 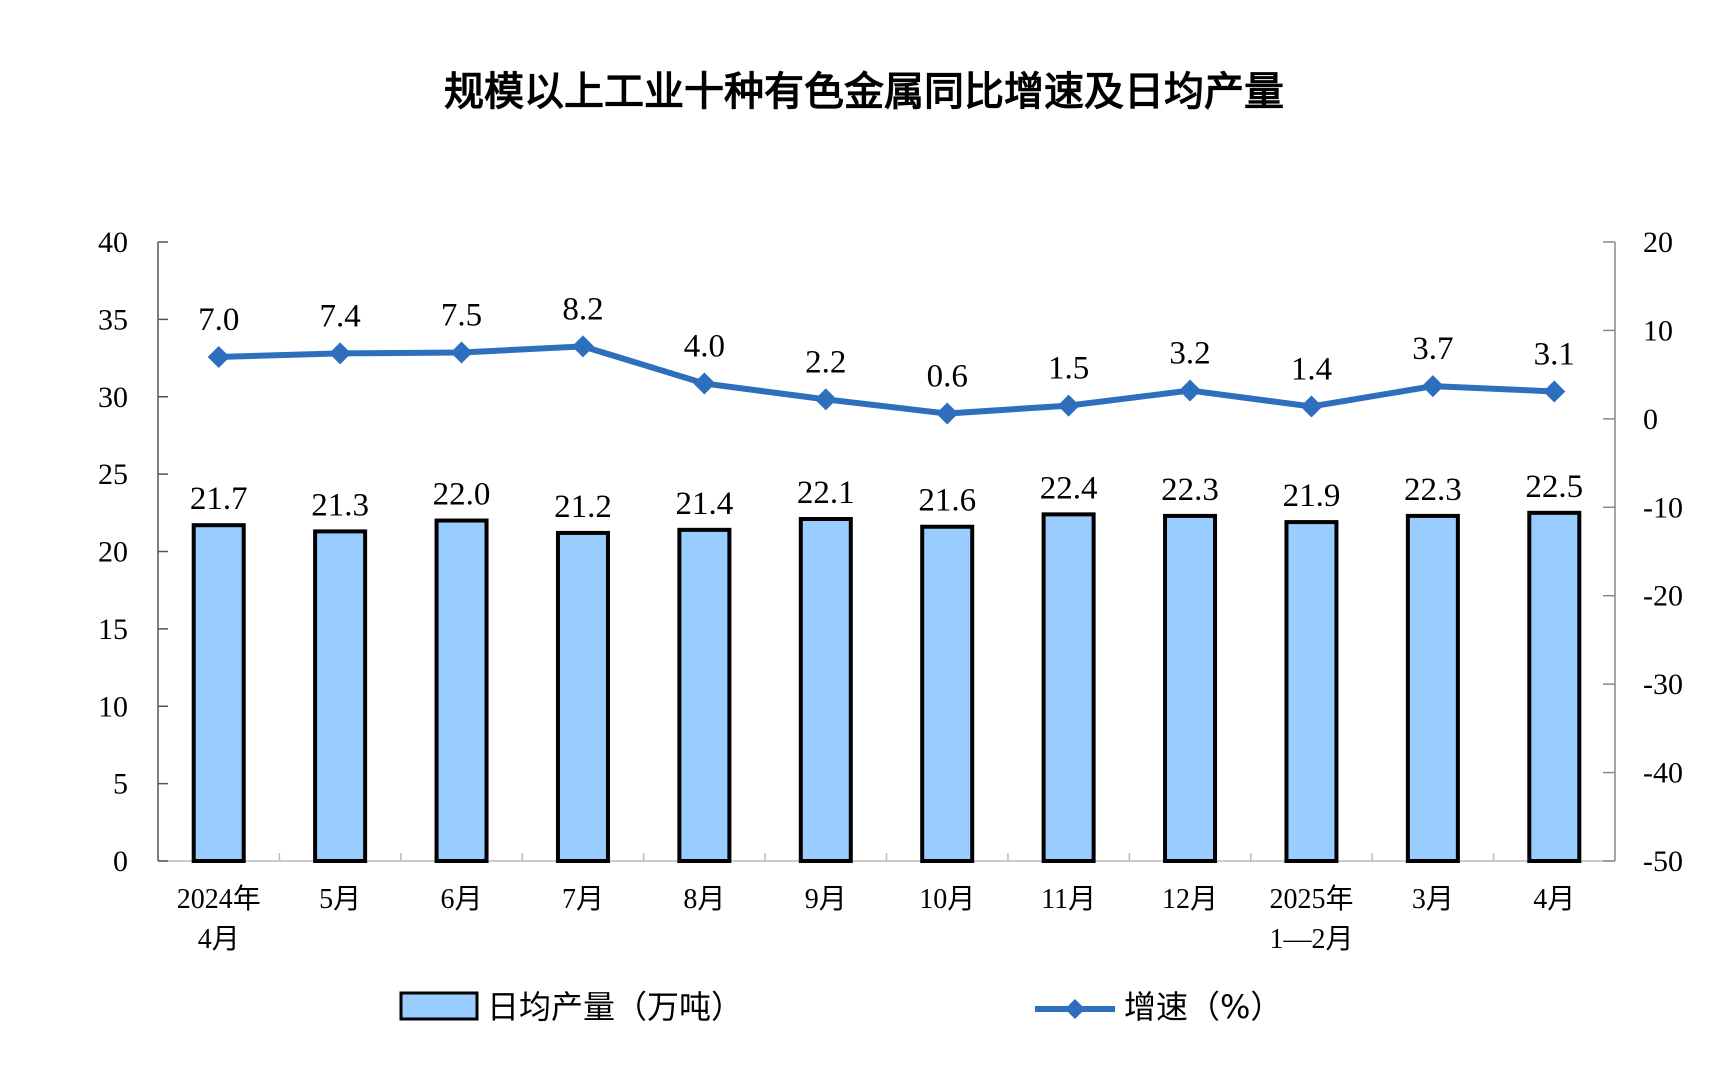 I want to click on bar-data-label: 21.3, so click(x=340, y=505).